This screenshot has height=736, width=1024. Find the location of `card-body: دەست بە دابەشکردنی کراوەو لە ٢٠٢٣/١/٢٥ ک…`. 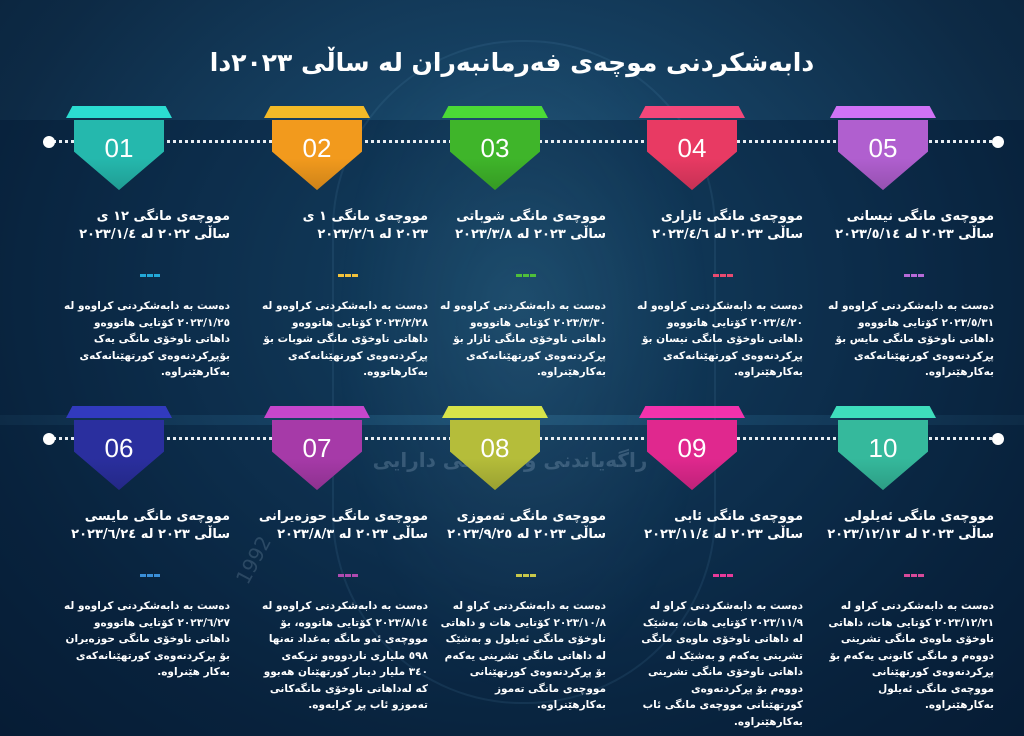

card-body: دەست بە دابەشکردنی کراوەو لە ٢٠٢٣/١/٢٥ ک… is located at coordinates (147, 339).